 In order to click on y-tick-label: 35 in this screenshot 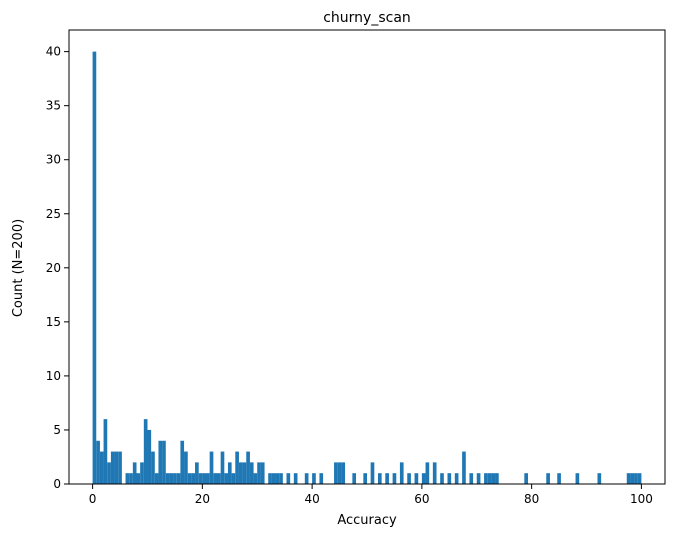, I will do `click(53, 106)`.